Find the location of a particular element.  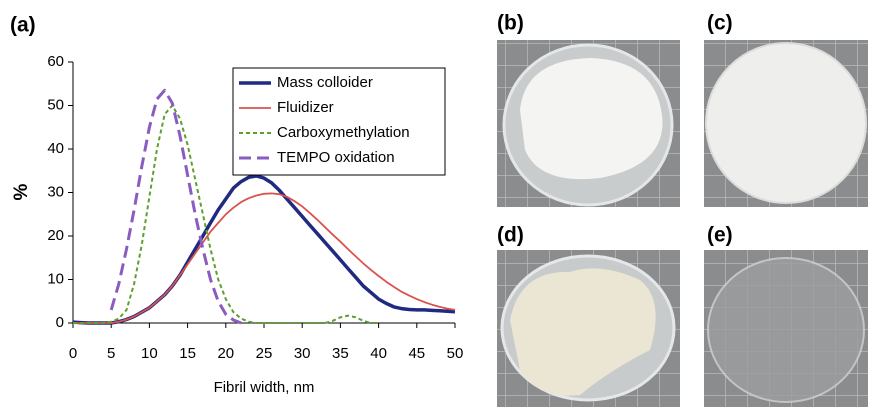

x-tick-label: 45 is located at coordinates (416, 353).